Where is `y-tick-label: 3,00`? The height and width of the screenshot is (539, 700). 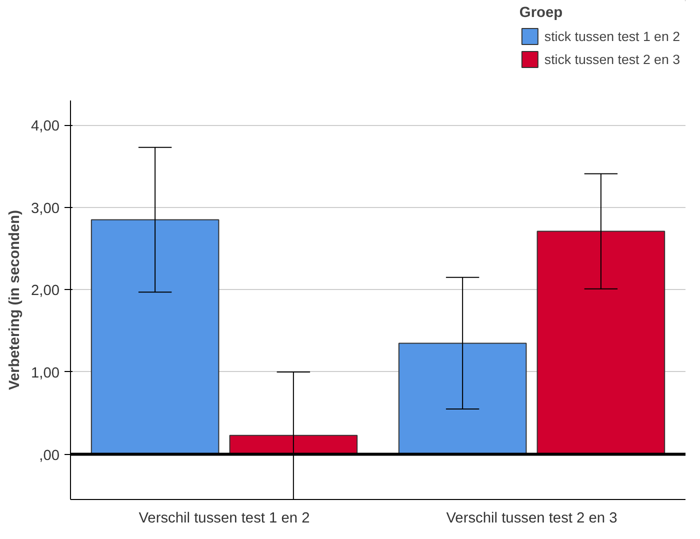 y-tick-label: 3,00 is located at coordinates (45, 208).